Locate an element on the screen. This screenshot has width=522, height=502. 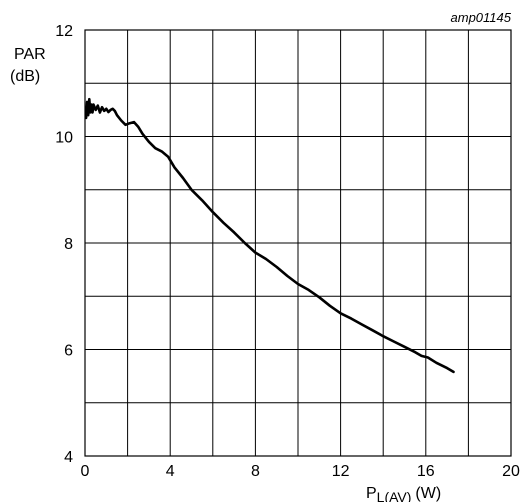
x-axis-label-main: P is located at coordinates (371, 493).